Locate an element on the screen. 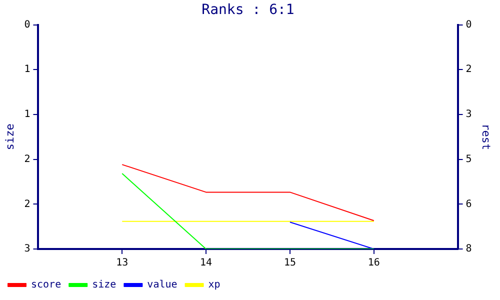  chart-title: Ranks : 6:1 is located at coordinates (248, 10).